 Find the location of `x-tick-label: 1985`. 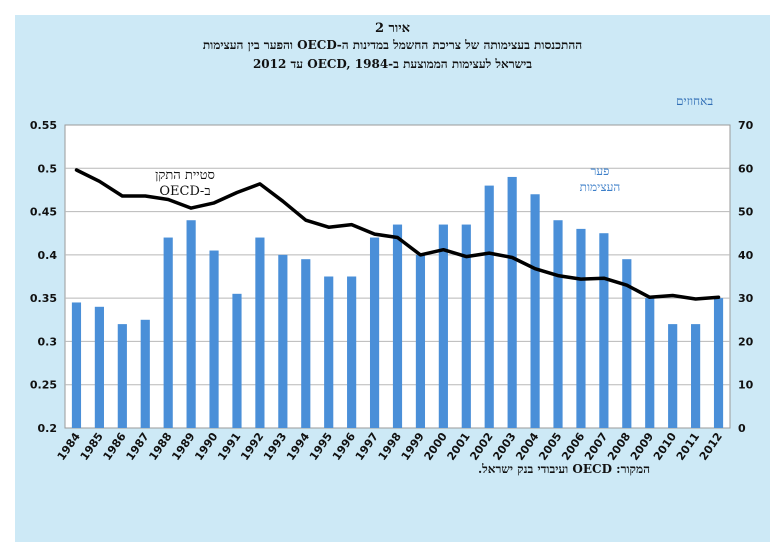

x-tick-label: 1985 is located at coordinates (92, 446).